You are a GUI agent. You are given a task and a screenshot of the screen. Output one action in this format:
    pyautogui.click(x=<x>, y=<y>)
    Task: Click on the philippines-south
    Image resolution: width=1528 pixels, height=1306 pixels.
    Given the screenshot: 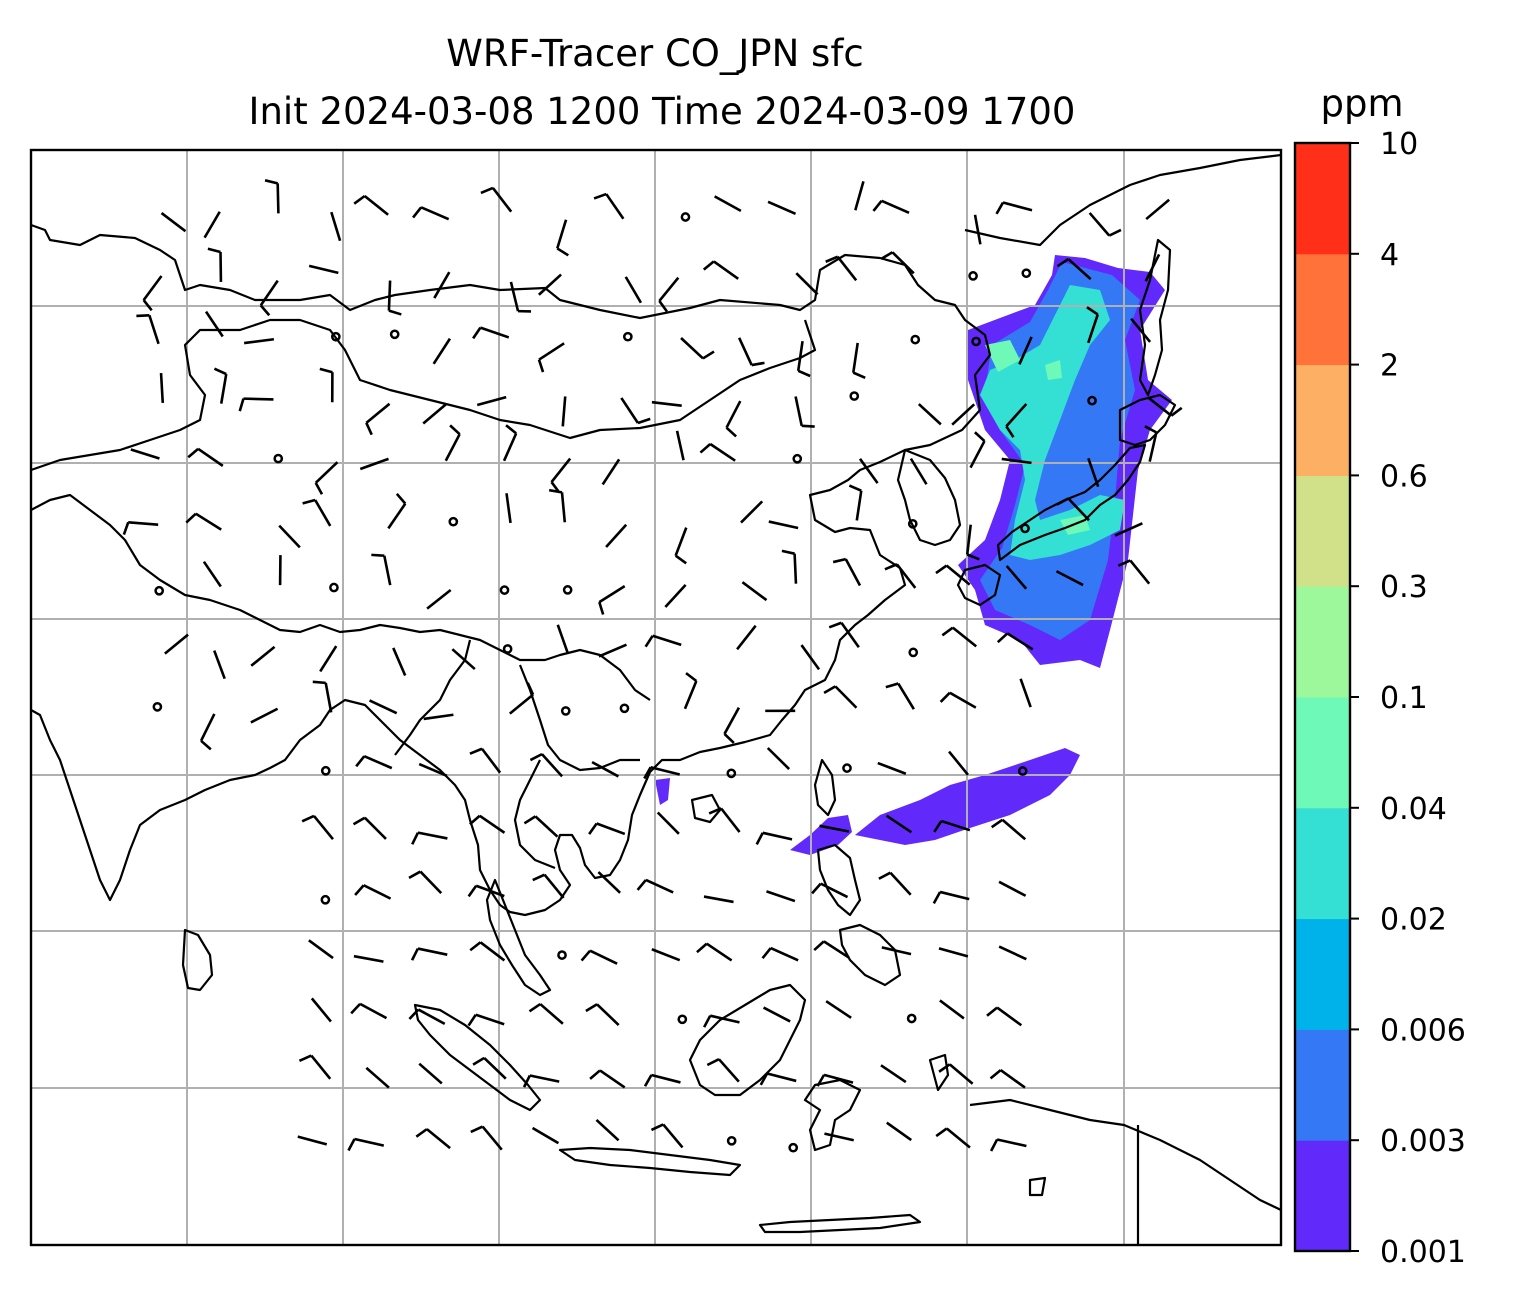 What is the action you would take?
    pyautogui.click(x=870, y=955)
    